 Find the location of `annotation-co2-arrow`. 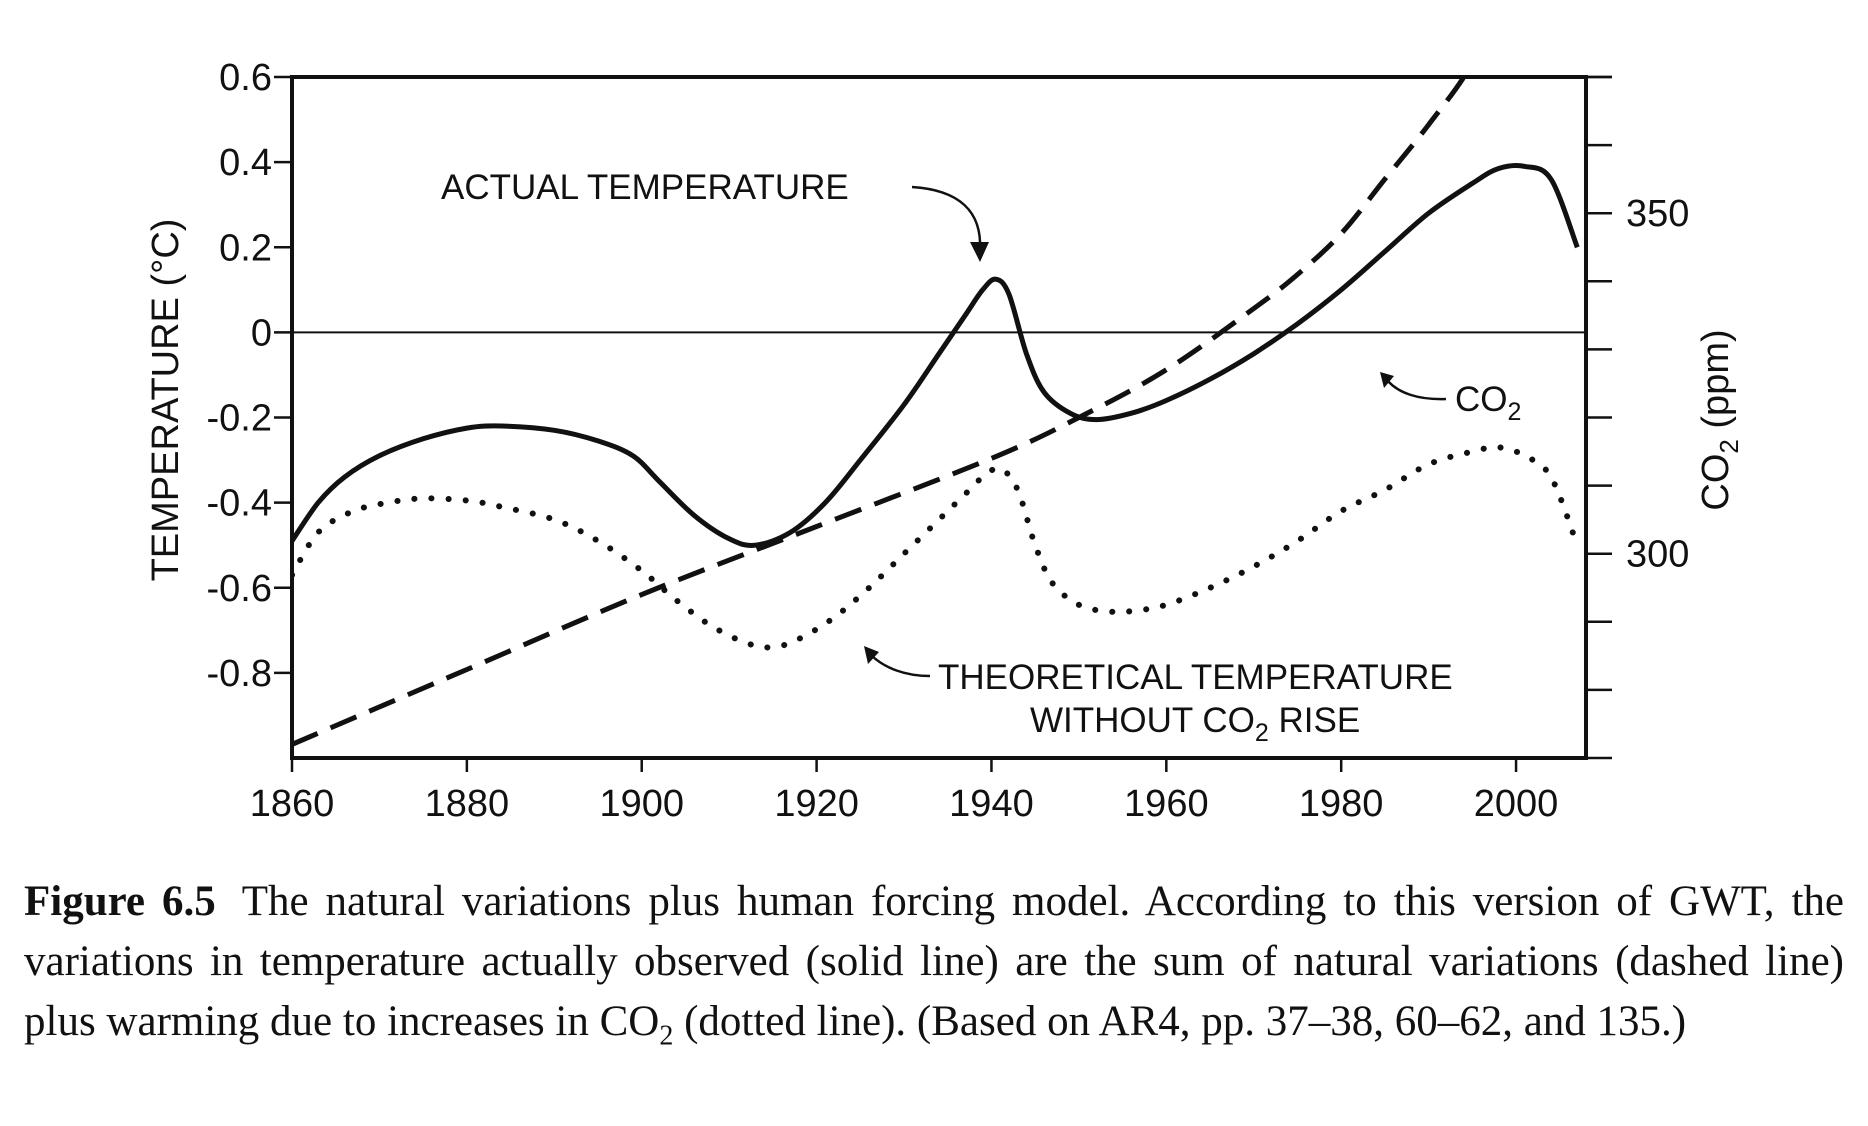

annotation-co2-arrow is located at coordinates (1416, 390).